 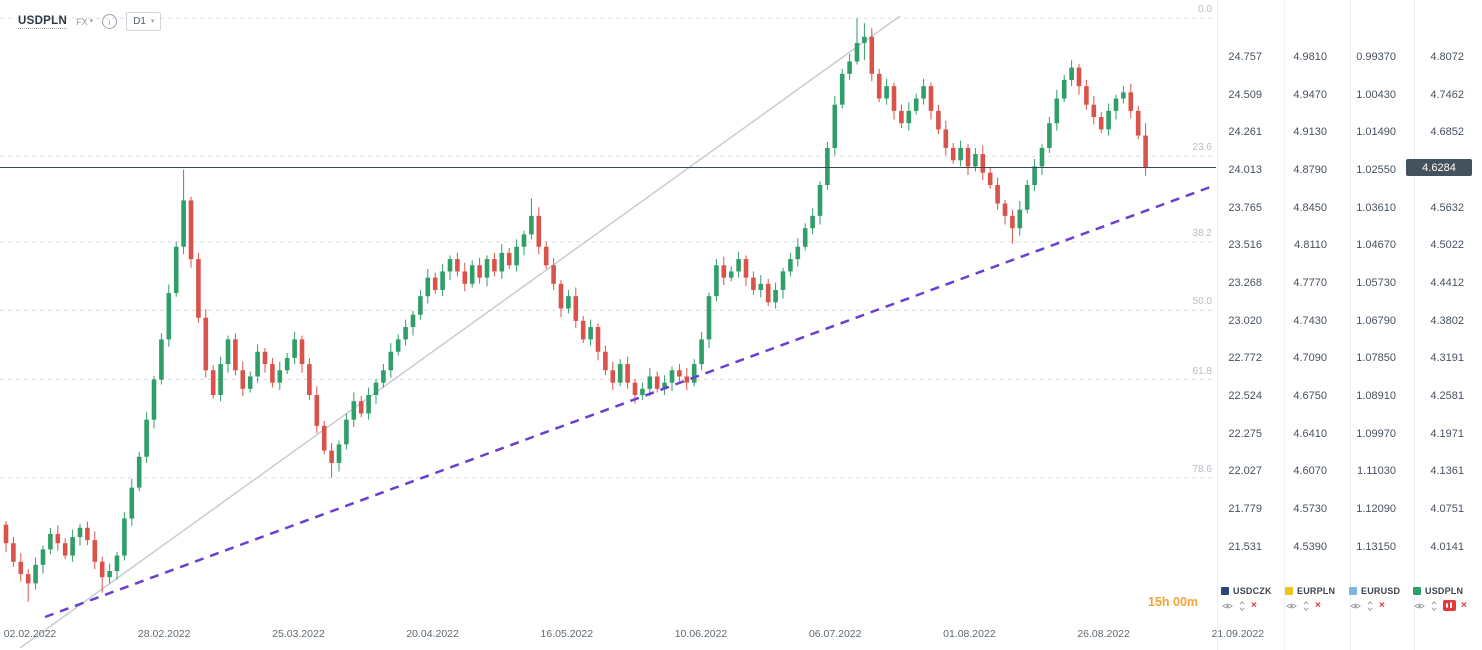 I want to click on price-scale-value: 1.06790, so click(x=1376, y=320).